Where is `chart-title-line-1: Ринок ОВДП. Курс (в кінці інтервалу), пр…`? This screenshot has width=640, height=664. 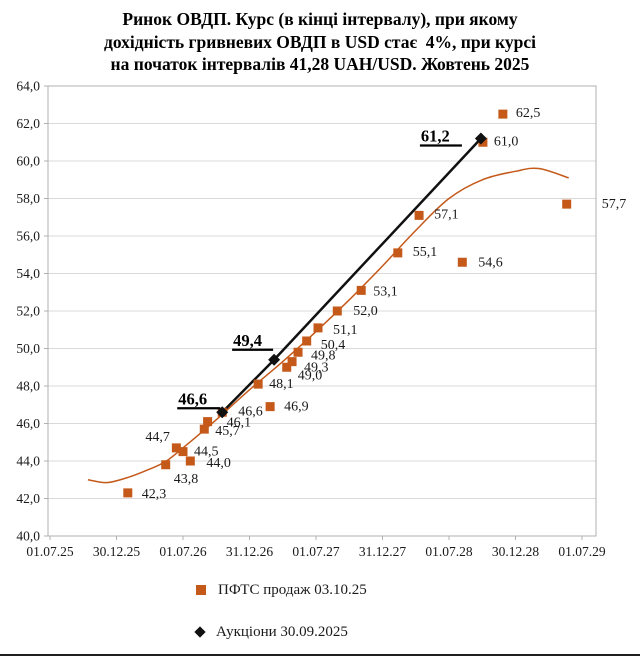
chart-title-line-1: Ринок ОВДП. Курс (в кінці інтервалу), пр… is located at coordinates (320, 19).